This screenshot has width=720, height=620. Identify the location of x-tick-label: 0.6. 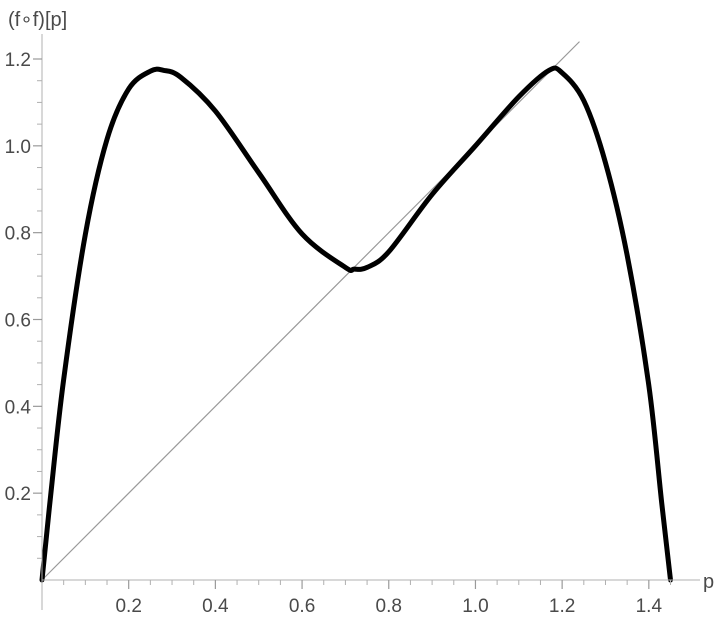
(302, 606).